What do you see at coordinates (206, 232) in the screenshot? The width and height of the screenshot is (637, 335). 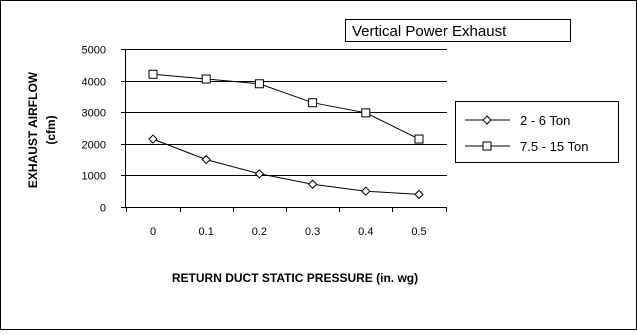 I see `x-tick-label: 0.1` at bounding box center [206, 232].